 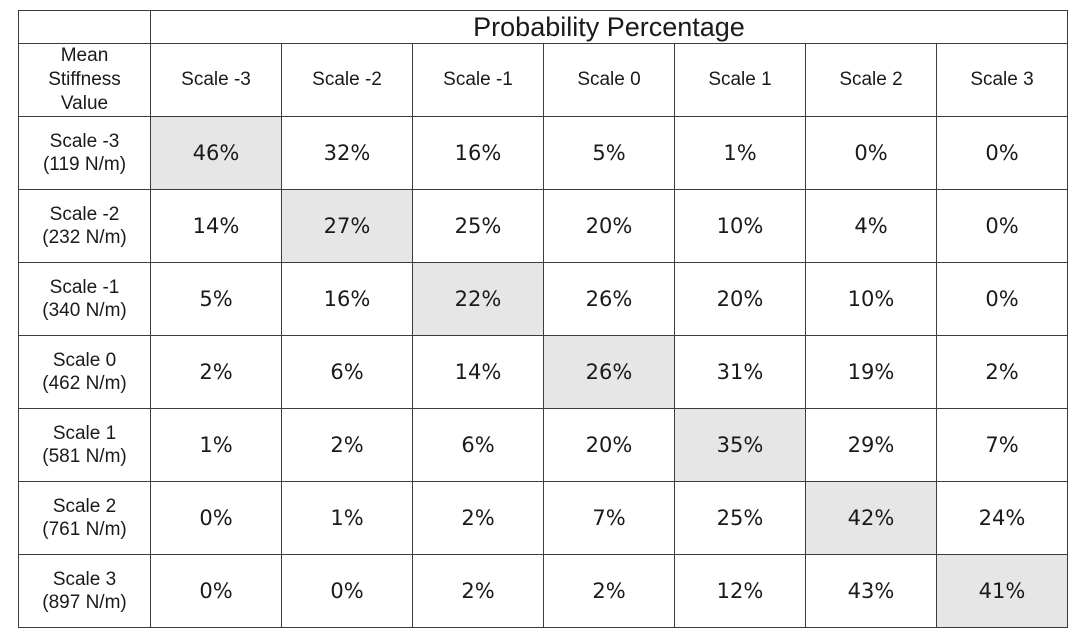 What do you see at coordinates (478, 299) in the screenshot?
I see `diagonal-cell: 22%` at bounding box center [478, 299].